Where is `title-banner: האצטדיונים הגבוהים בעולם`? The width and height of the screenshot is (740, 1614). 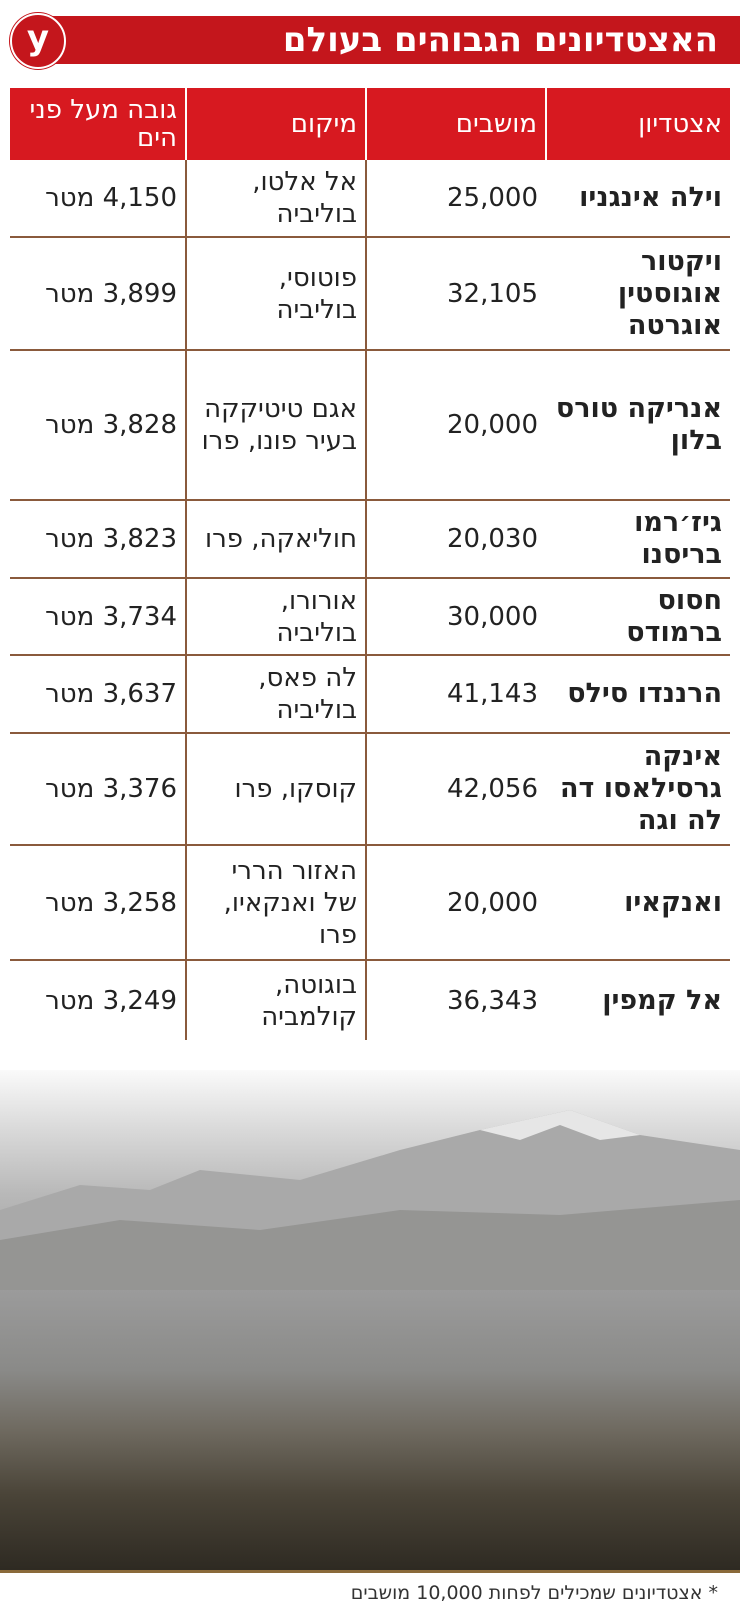
title-banner: האצטדיונים הגבוהים בעולם is located at coordinates (390, 40).